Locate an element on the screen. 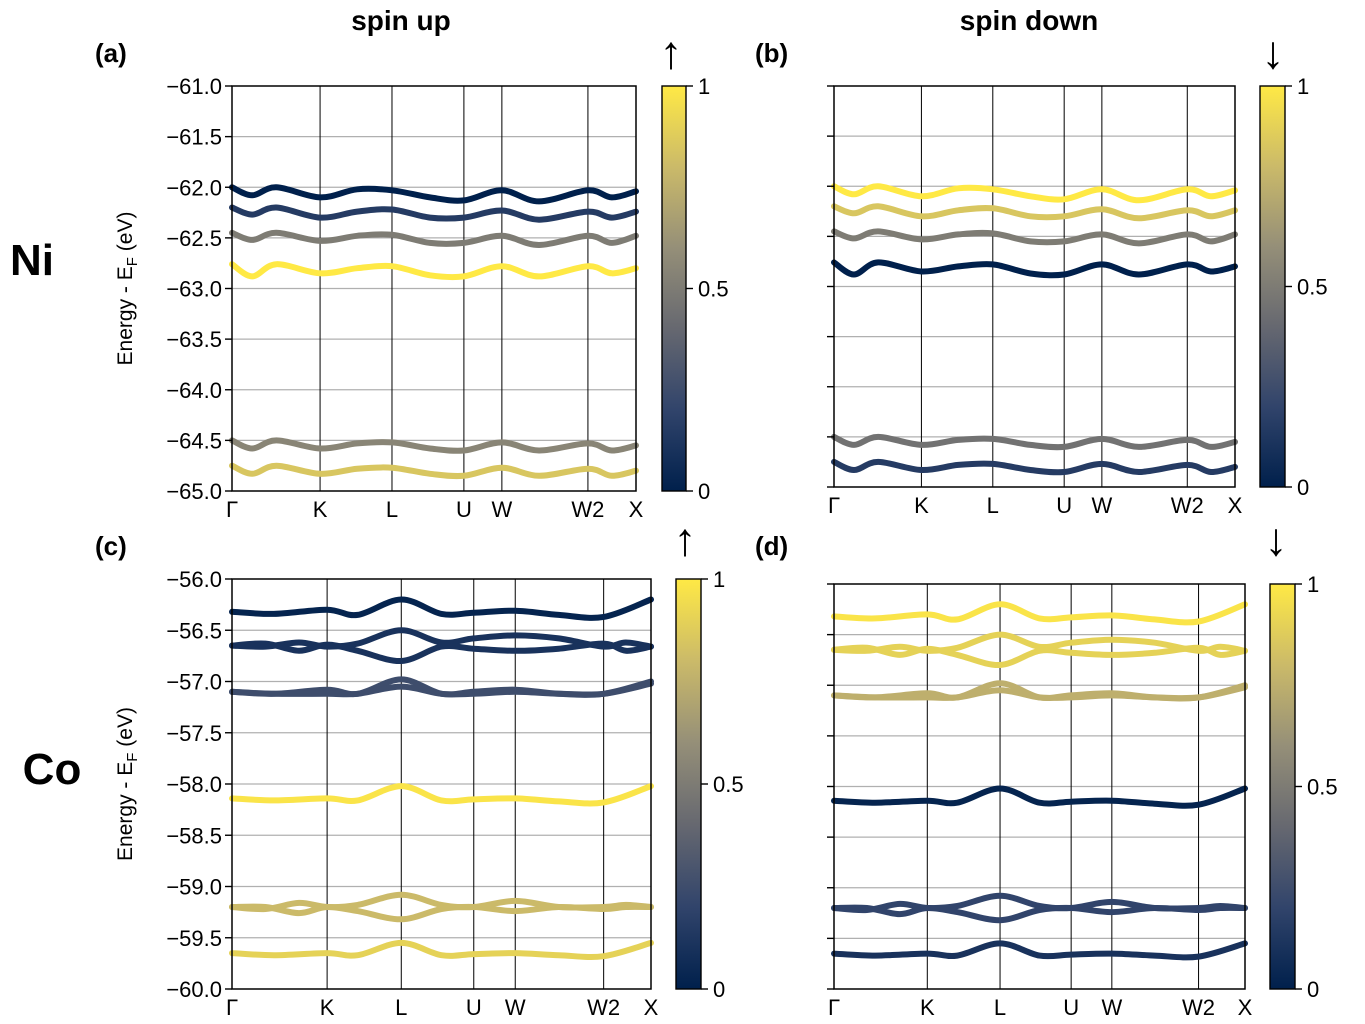  y-tick-label: −60.0 is located at coordinates (194, 989).